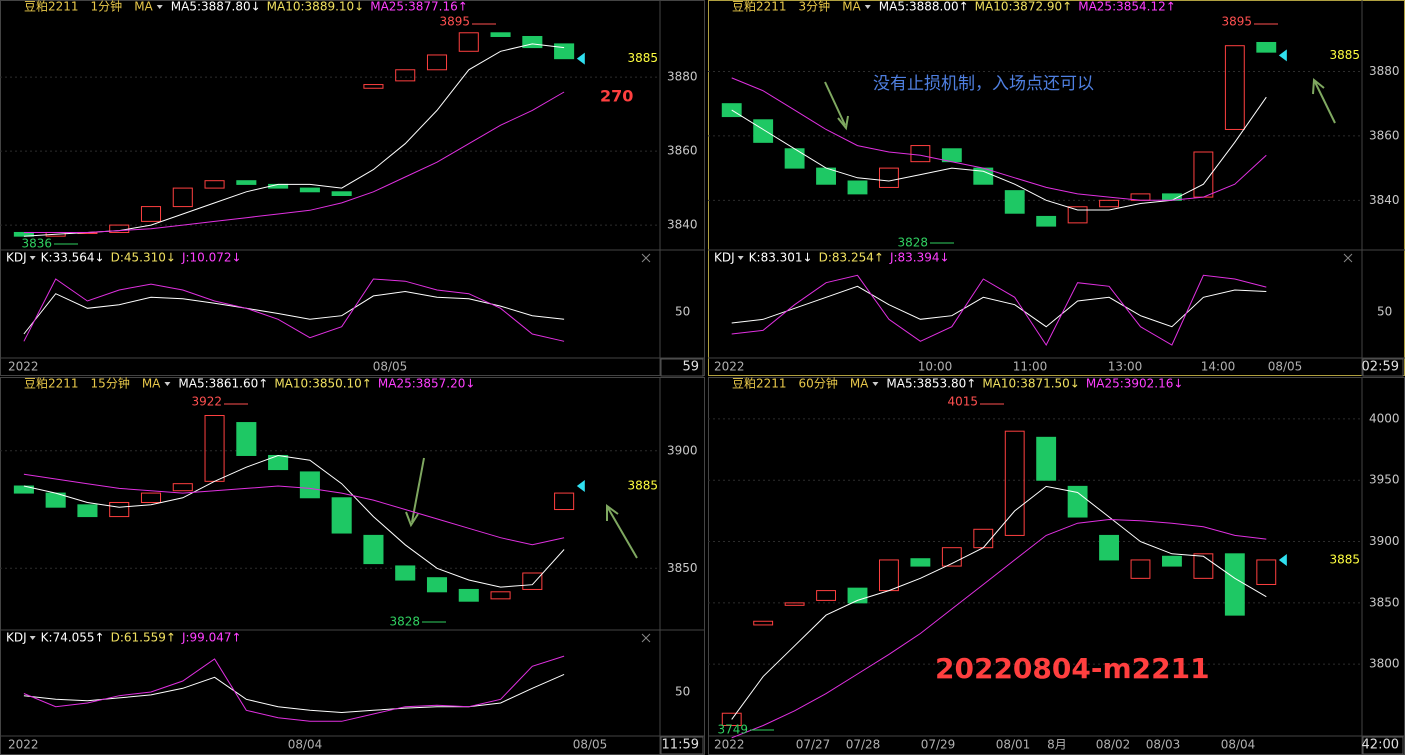  Describe the element at coordinates (682, 151) in the screenshot. I see `price-tick-label: 3860` at that location.